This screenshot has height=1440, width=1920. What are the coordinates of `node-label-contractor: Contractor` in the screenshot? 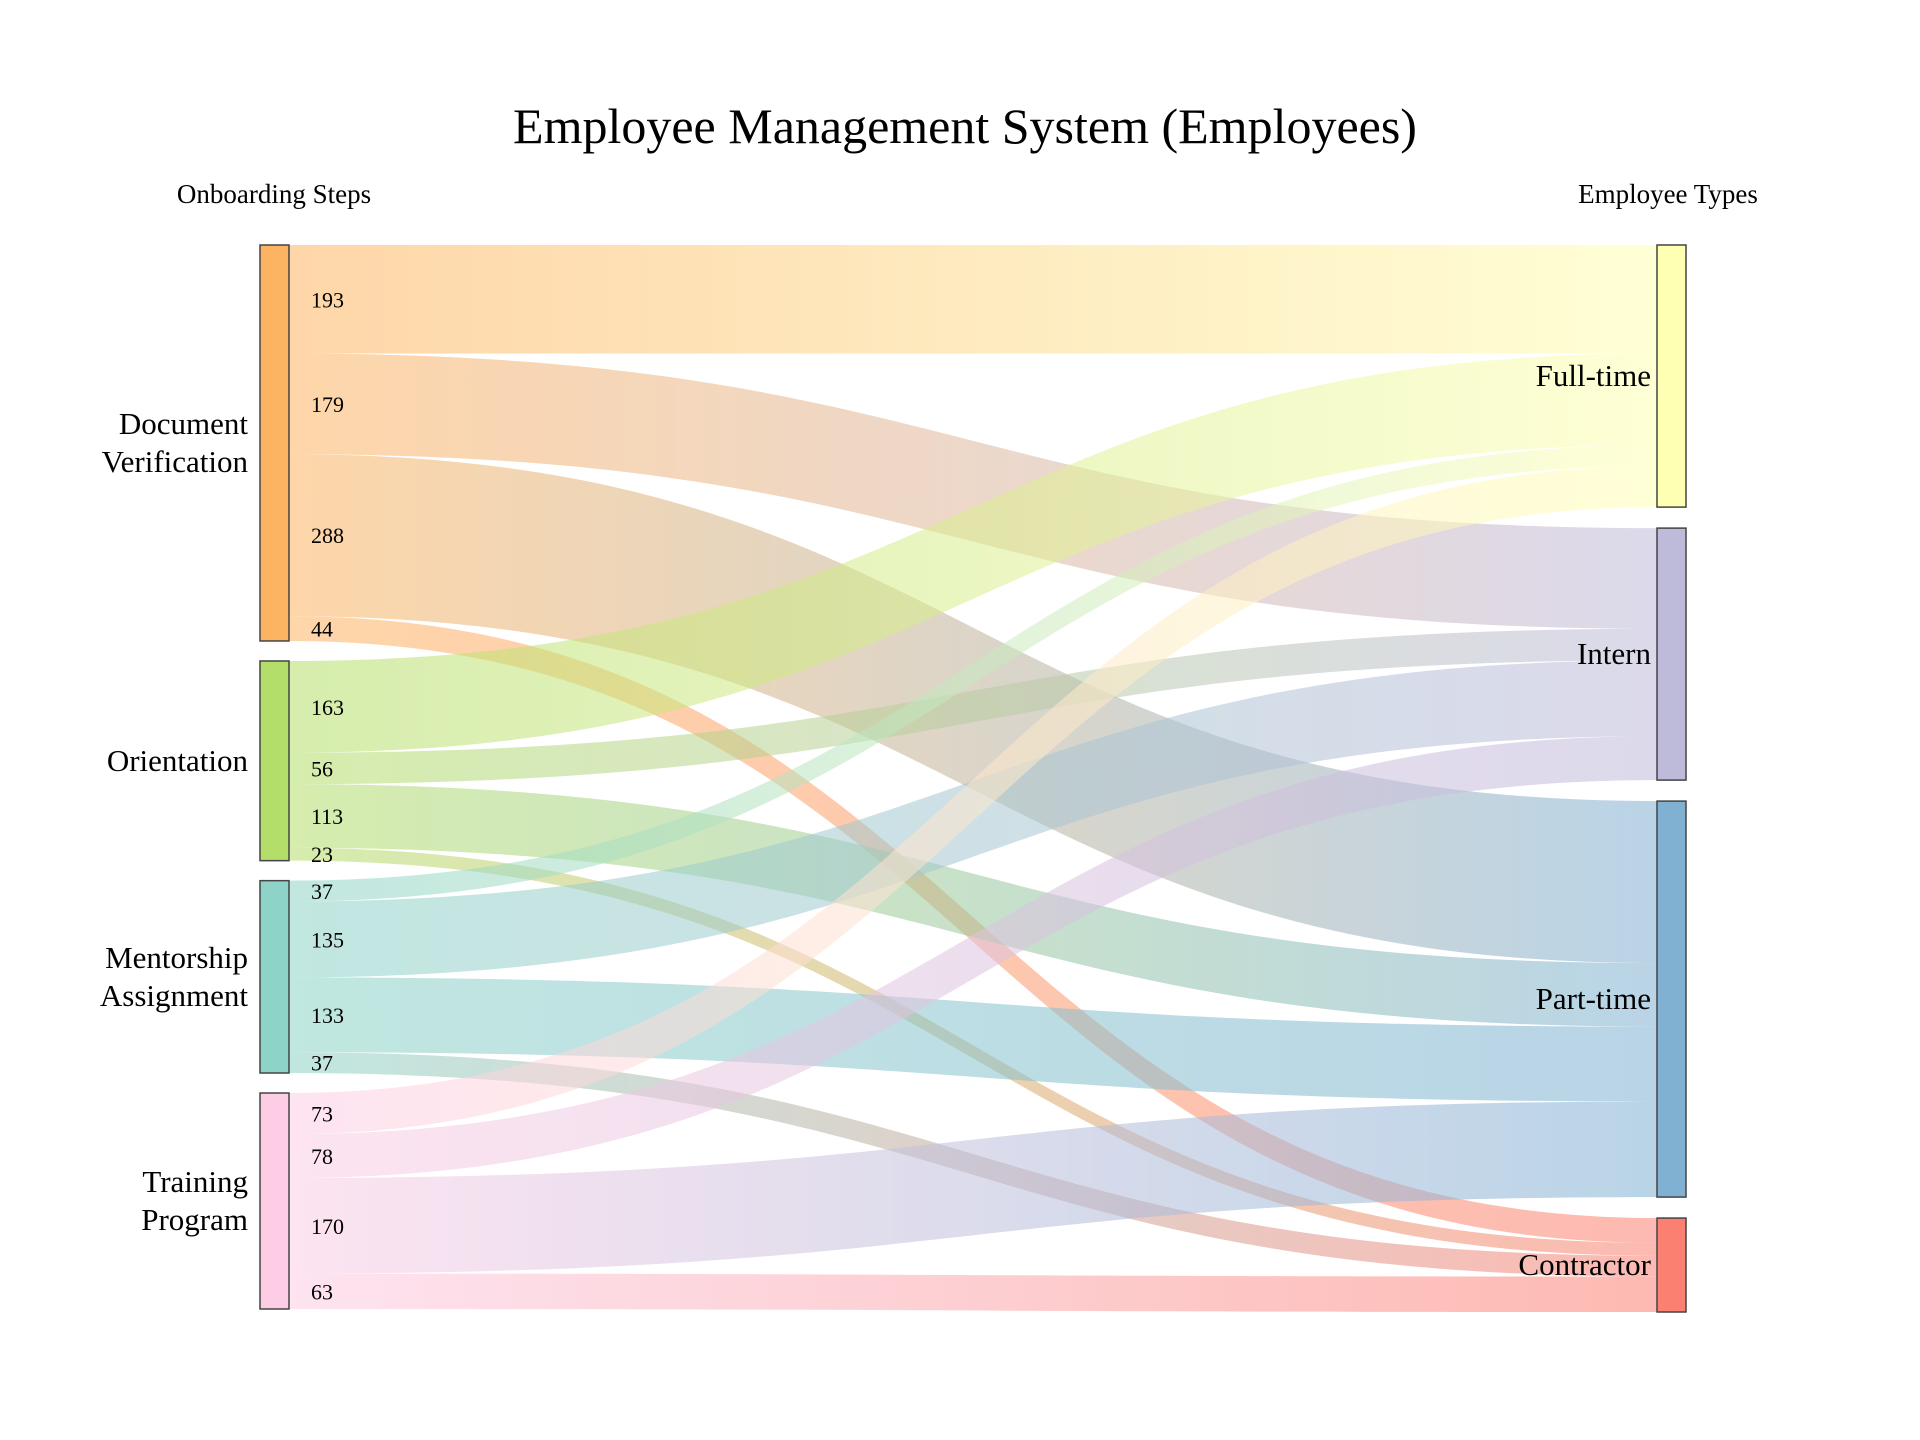 It's located at (1584, 1264).